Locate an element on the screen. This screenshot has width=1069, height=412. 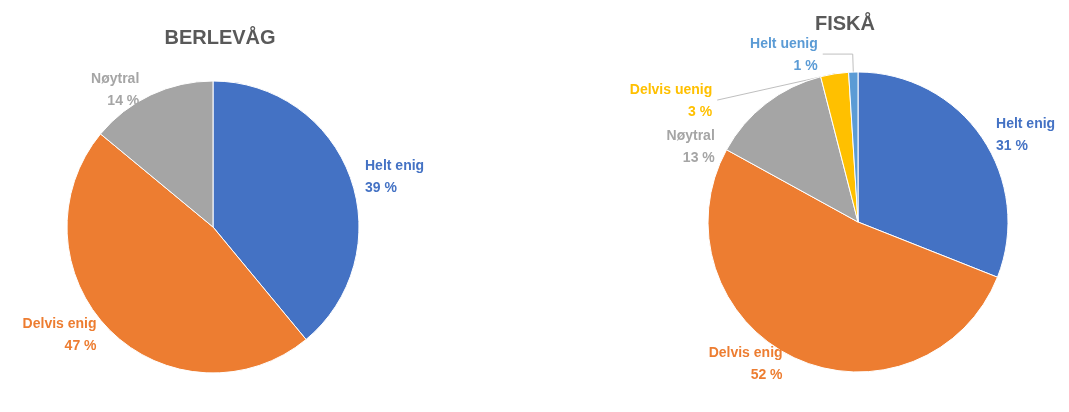
chart-title: FISKÅ is located at coordinates (845, 22).